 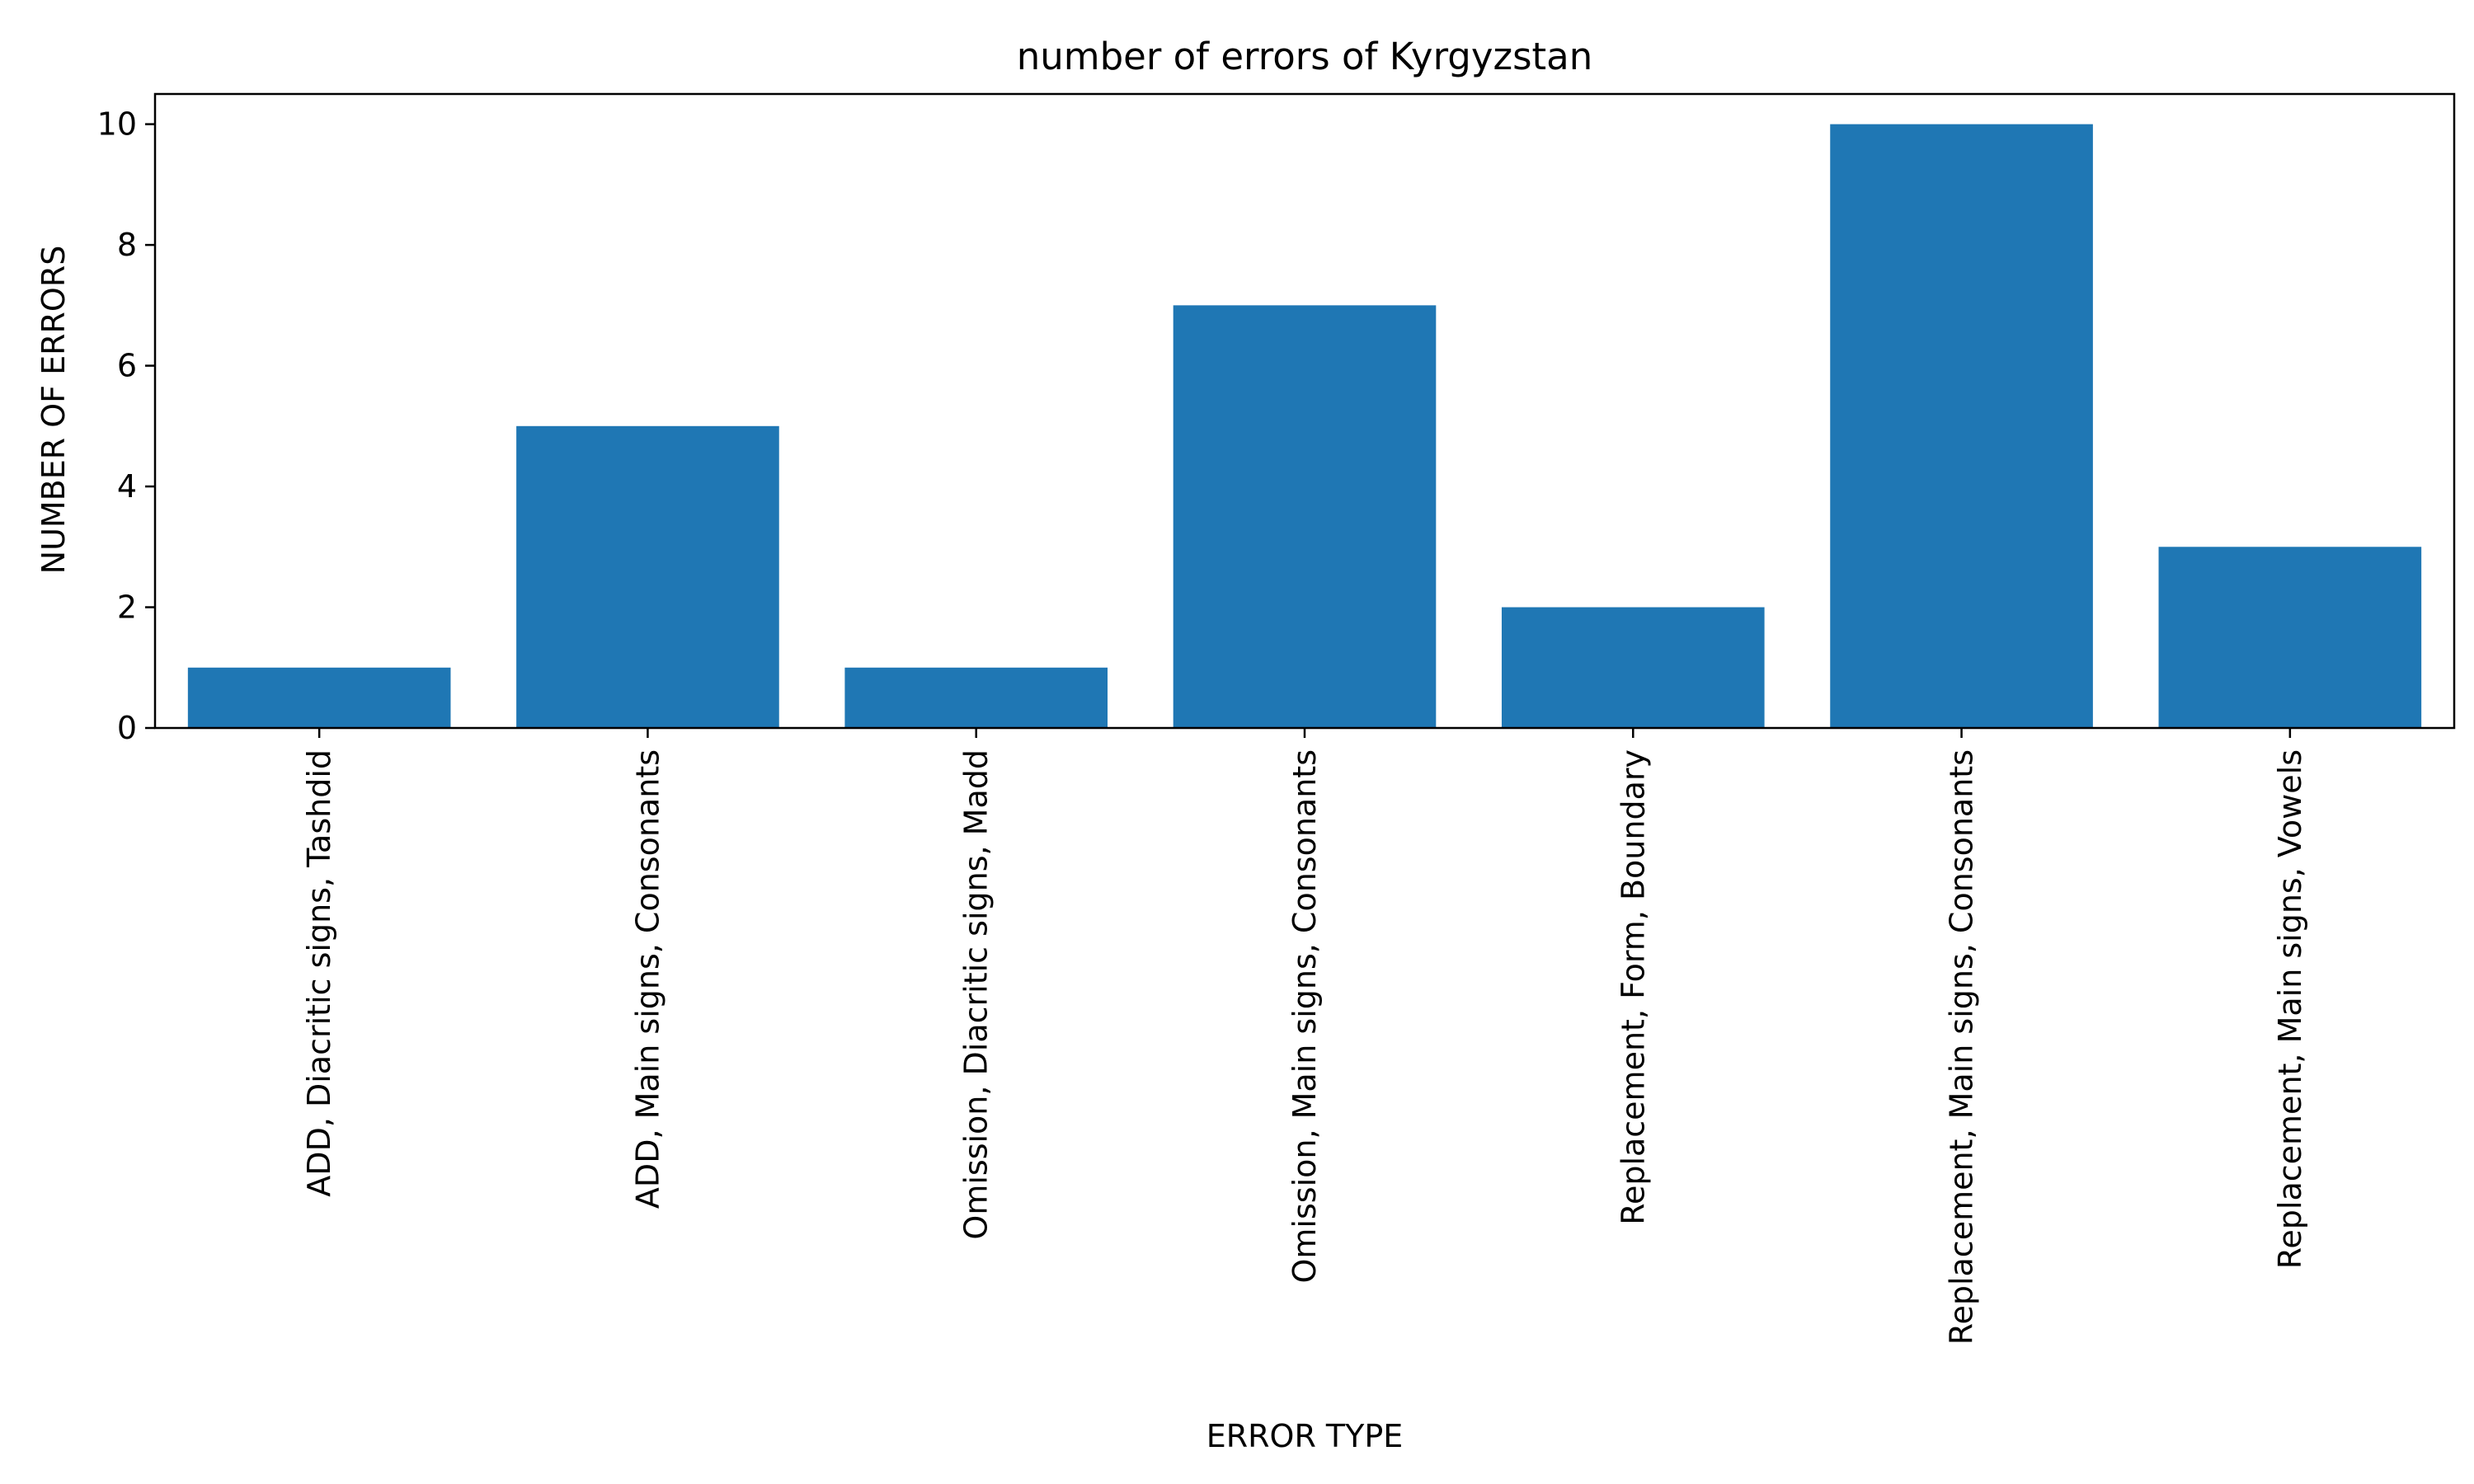 What do you see at coordinates (2290, 1009) in the screenshot?
I see `x-tick-label: Replacement, Main signs, Vowels` at bounding box center [2290, 1009].